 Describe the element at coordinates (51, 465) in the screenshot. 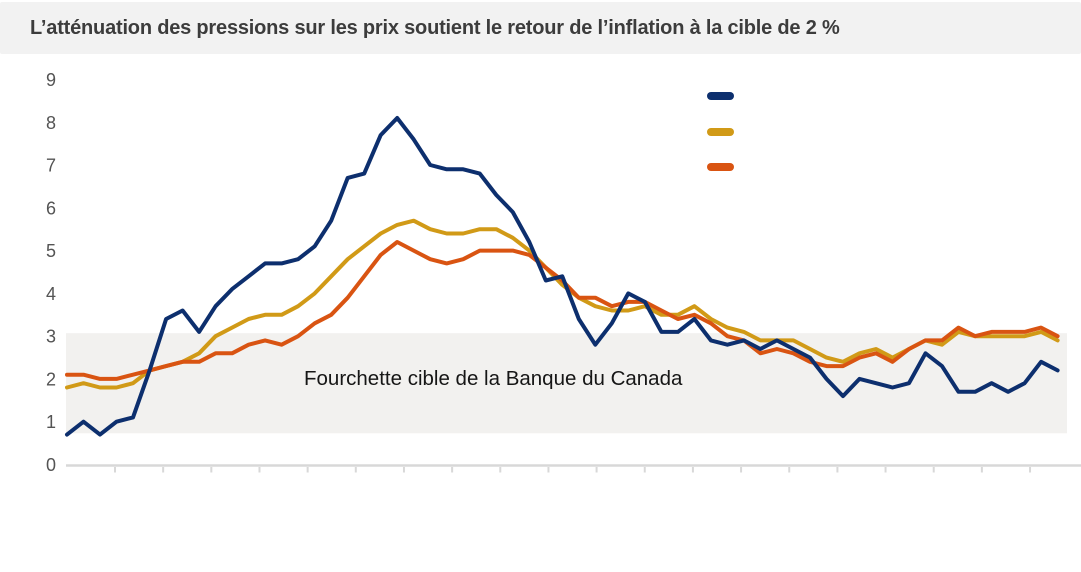

I see `y-axis-label: 0` at that location.